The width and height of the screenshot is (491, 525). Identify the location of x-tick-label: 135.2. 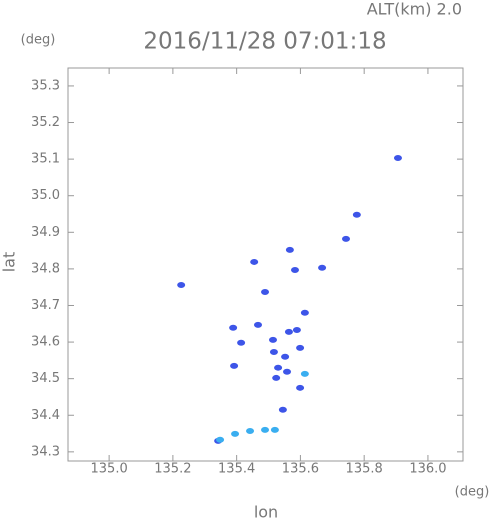
(172, 469).